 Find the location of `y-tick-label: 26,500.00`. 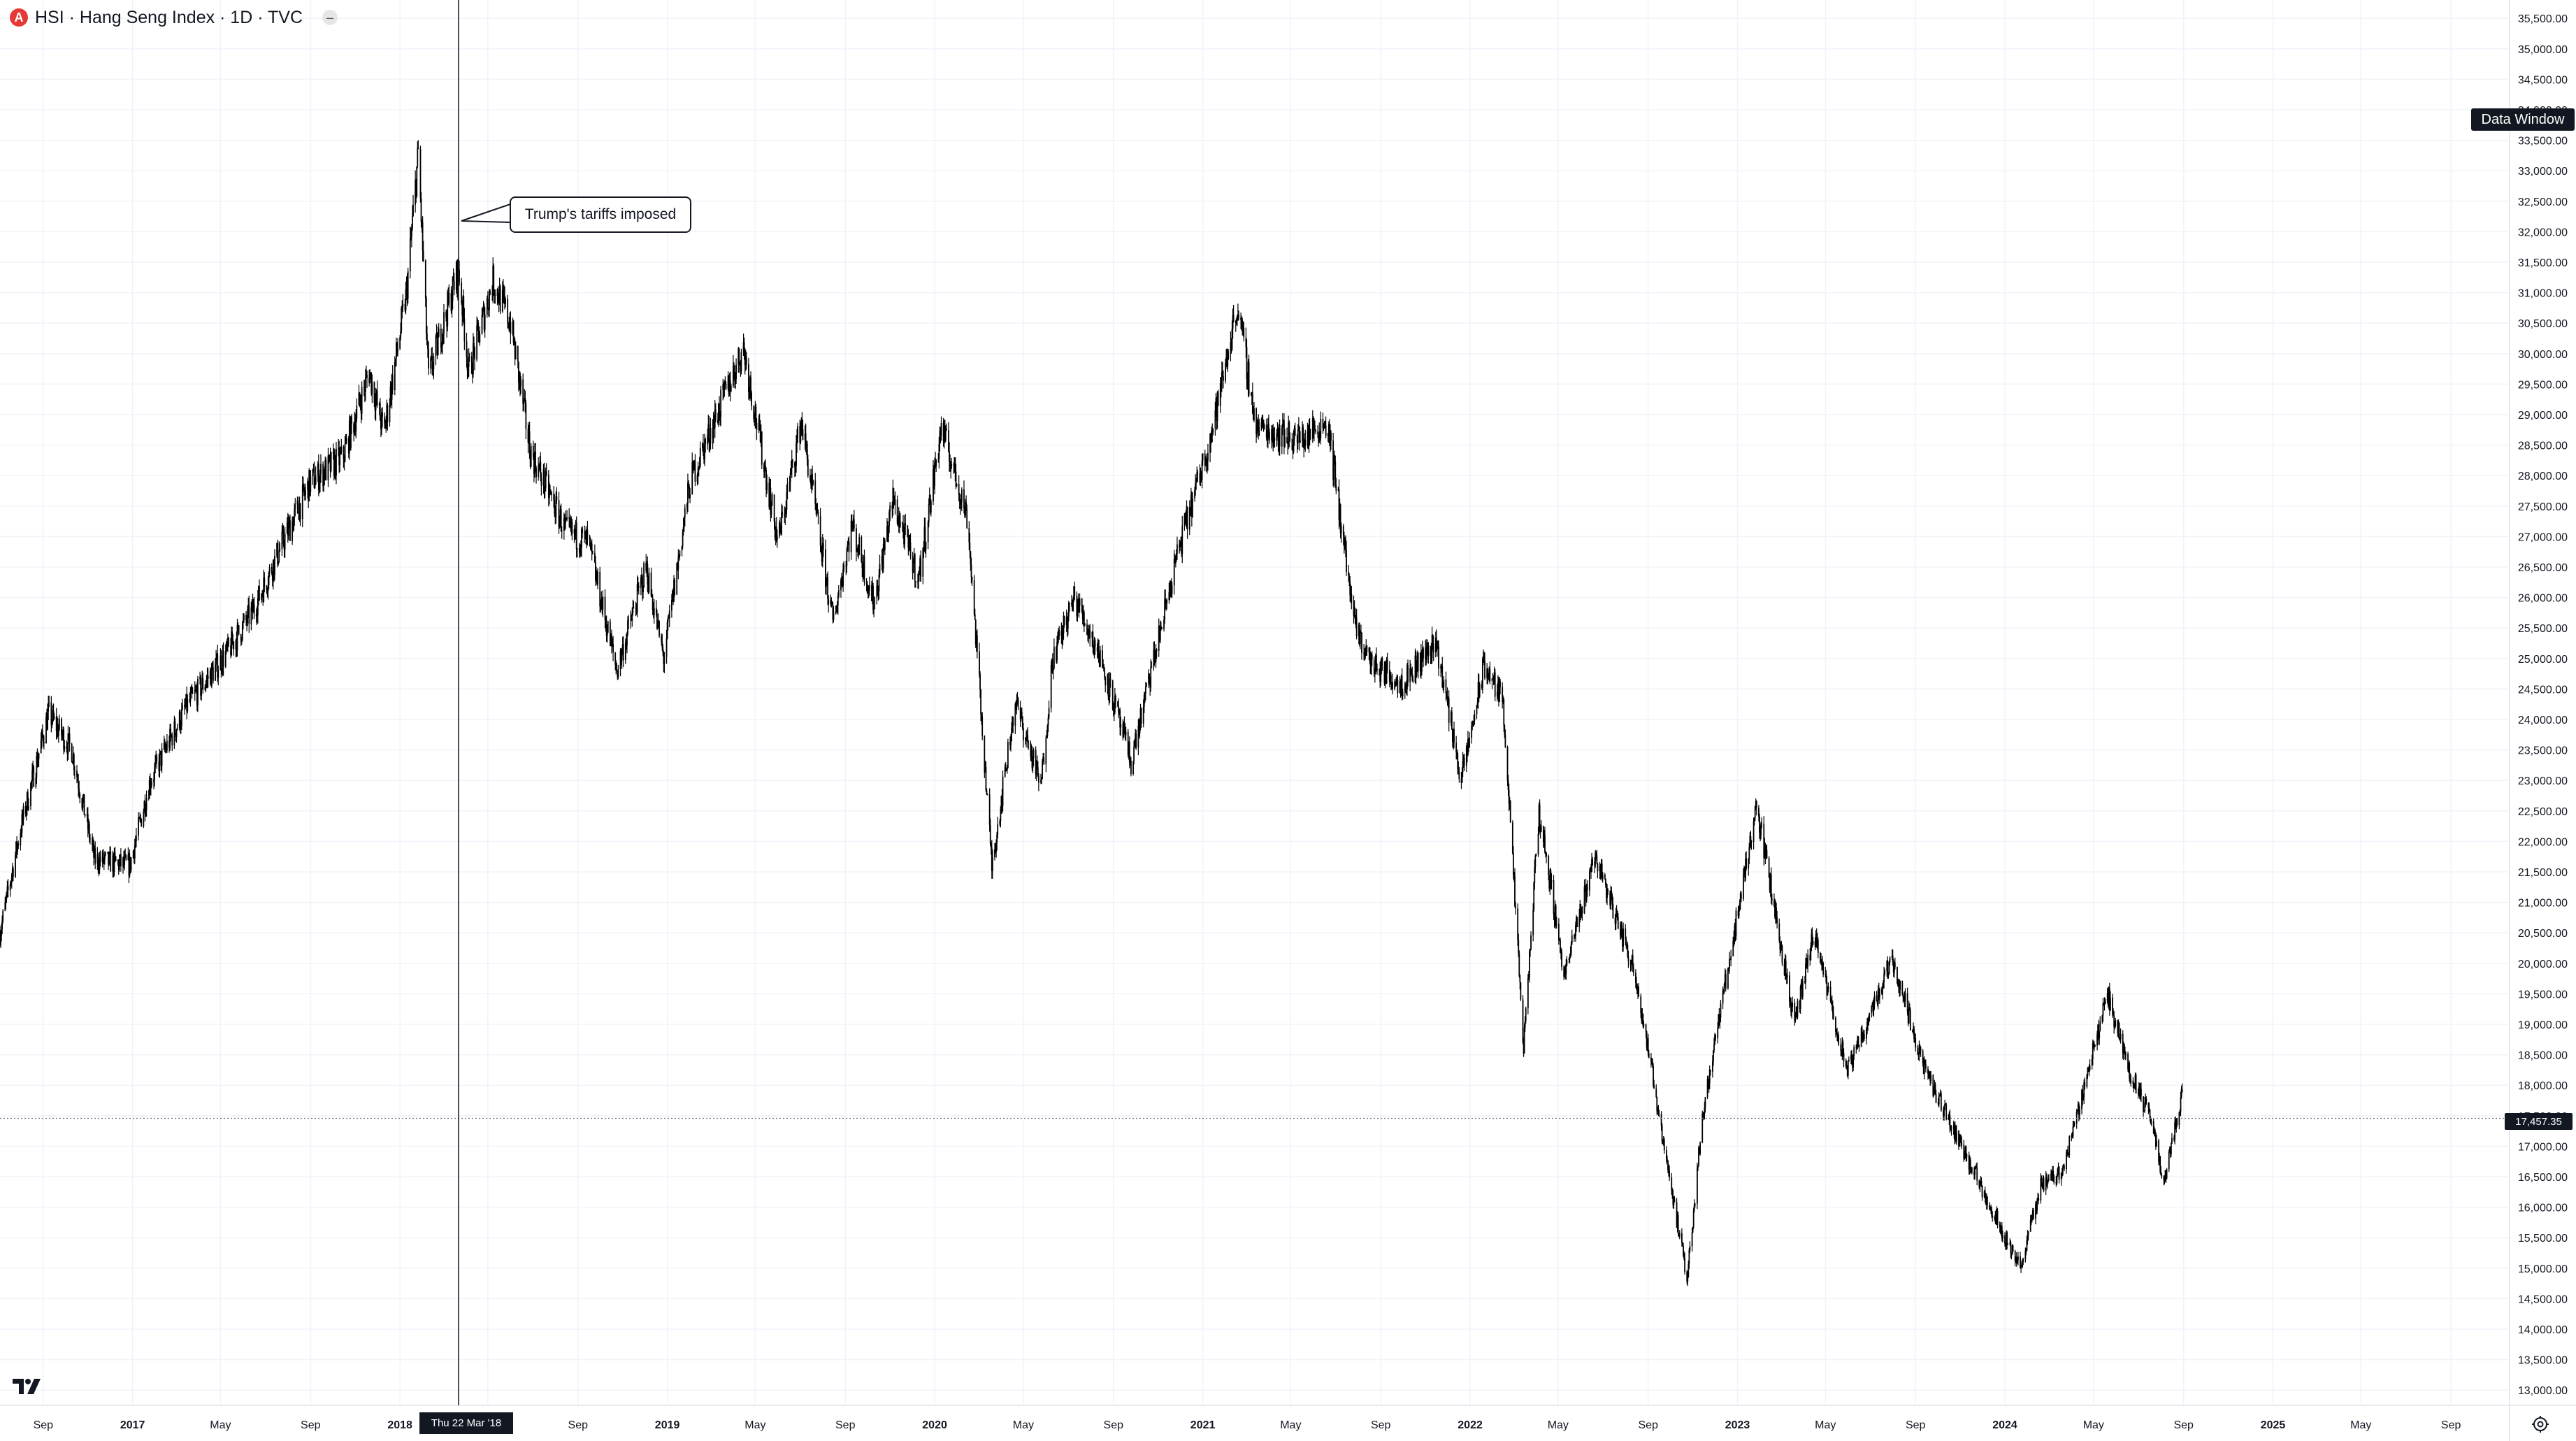

y-tick-label: 26,500.00 is located at coordinates (2543, 568).